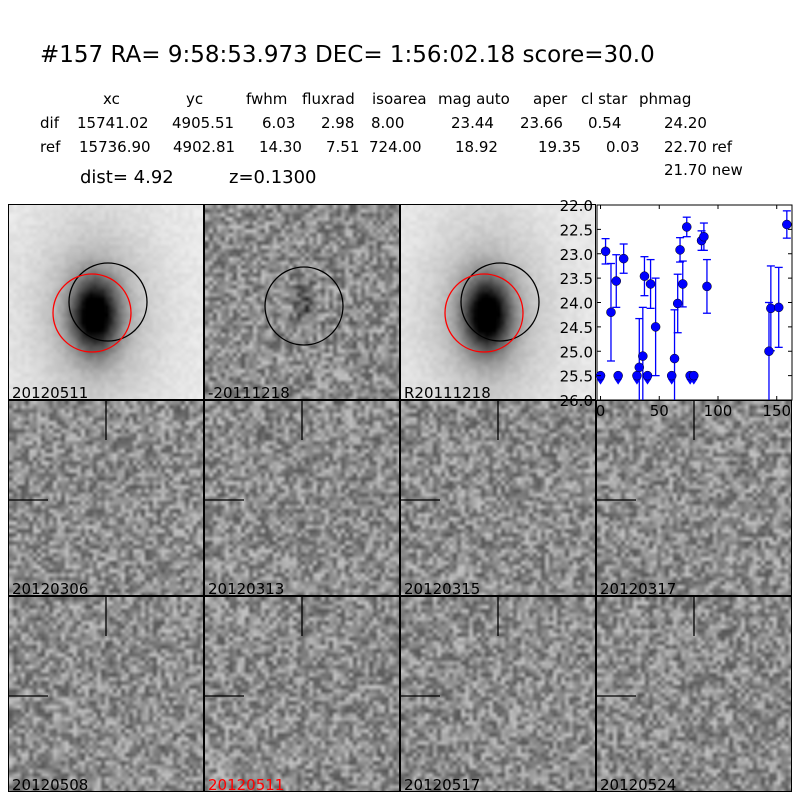 This screenshot has width=800, height=800. What do you see at coordinates (267, 99) in the screenshot?
I see `column-header: fwhm` at bounding box center [267, 99].